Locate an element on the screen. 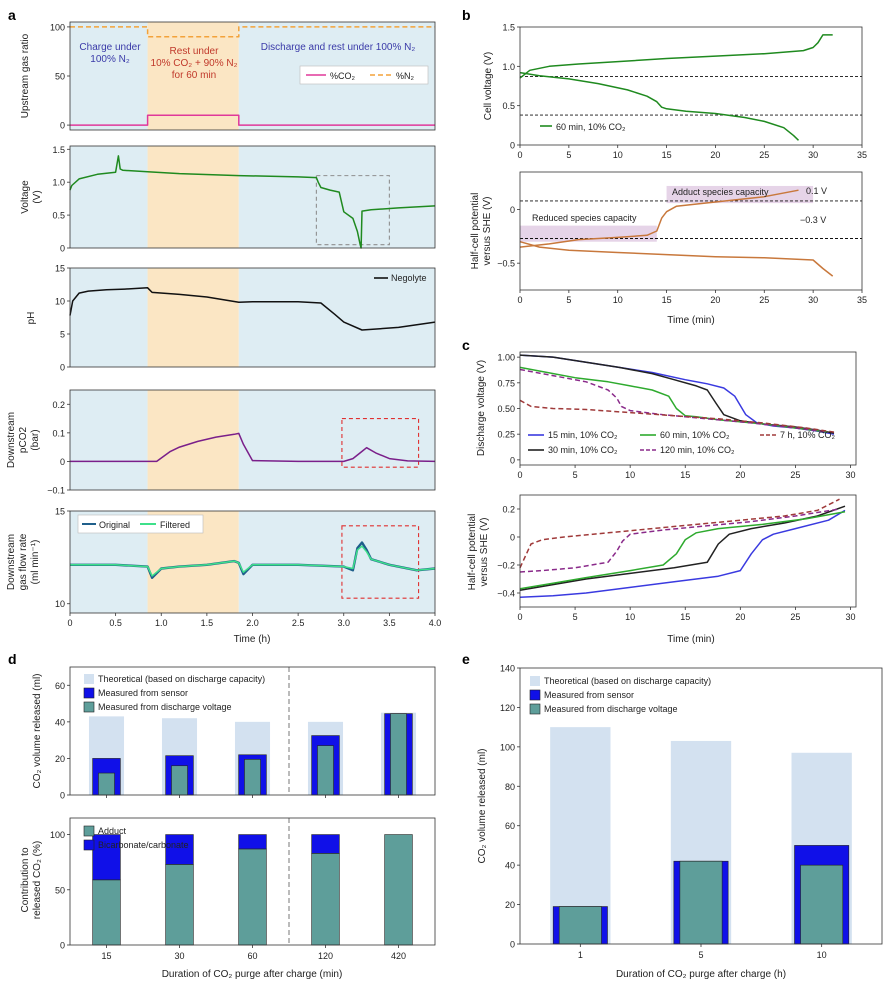 This screenshot has height=986, width=891. capacity-shade is located at coordinates (740, 194).